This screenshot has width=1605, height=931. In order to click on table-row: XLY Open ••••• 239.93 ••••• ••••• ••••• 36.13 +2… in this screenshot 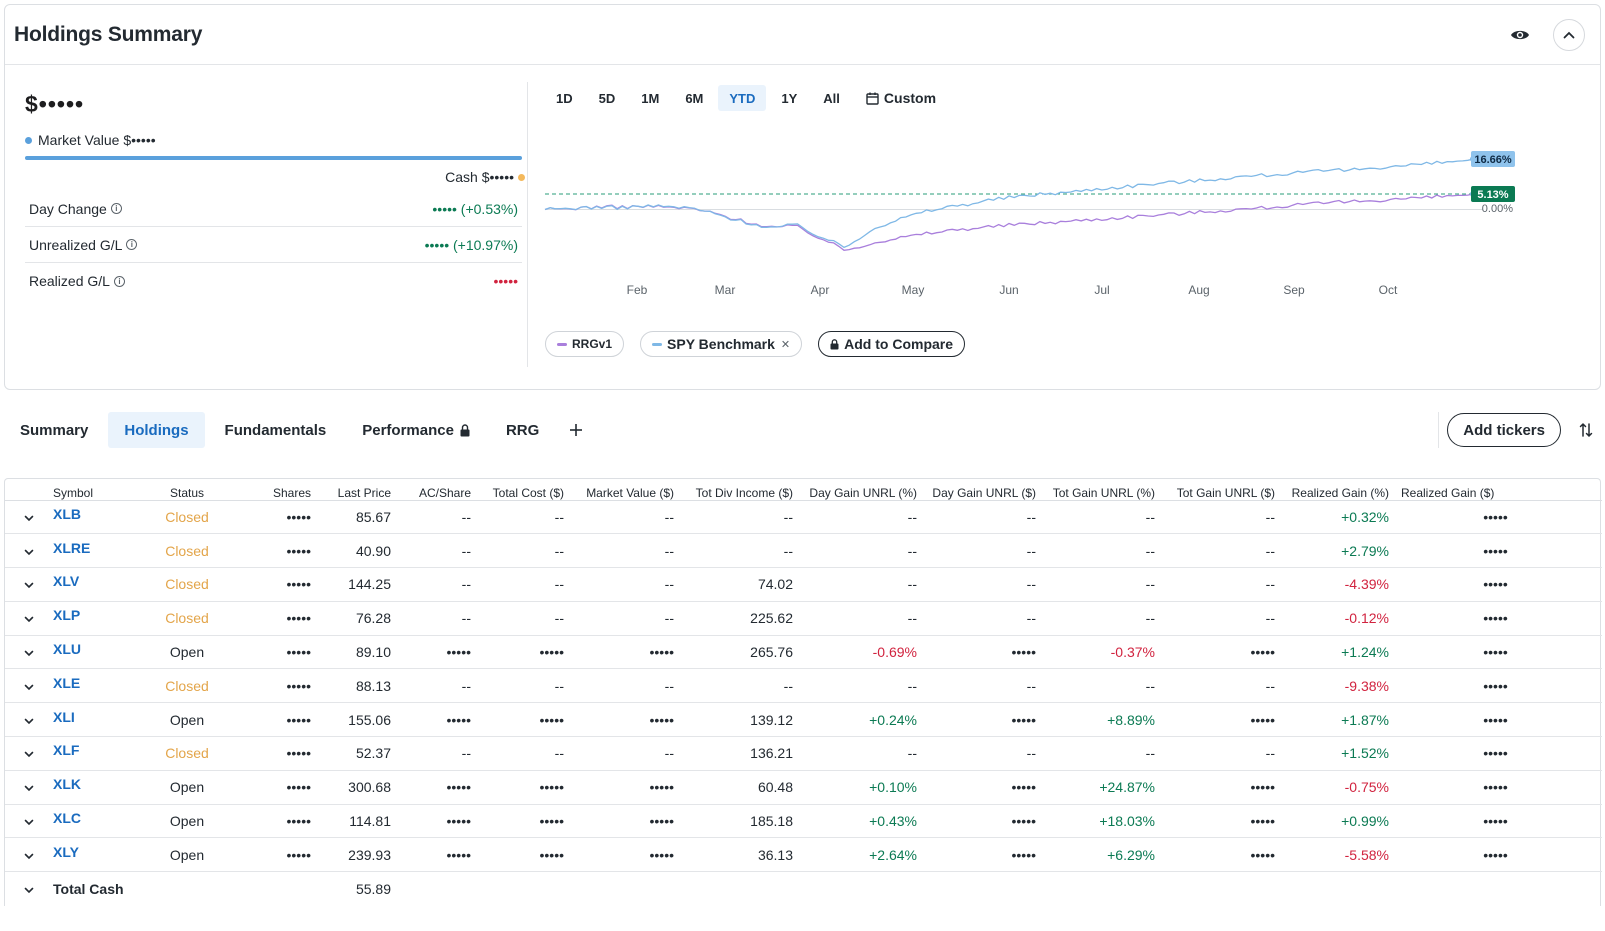, I will do `click(803, 855)`.